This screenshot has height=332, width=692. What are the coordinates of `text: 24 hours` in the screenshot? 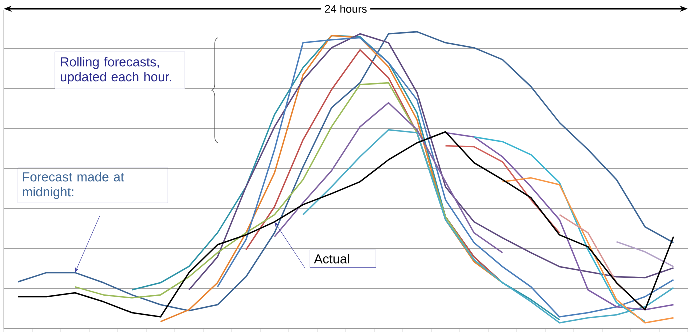 It's located at (346, 9).